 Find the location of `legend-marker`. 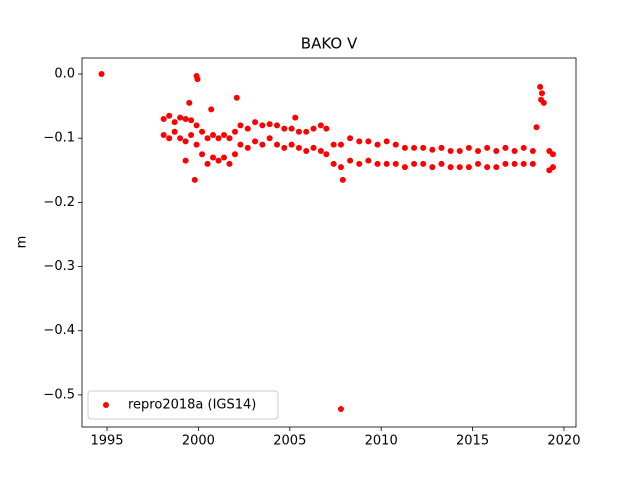

legend-marker is located at coordinates (106, 405).